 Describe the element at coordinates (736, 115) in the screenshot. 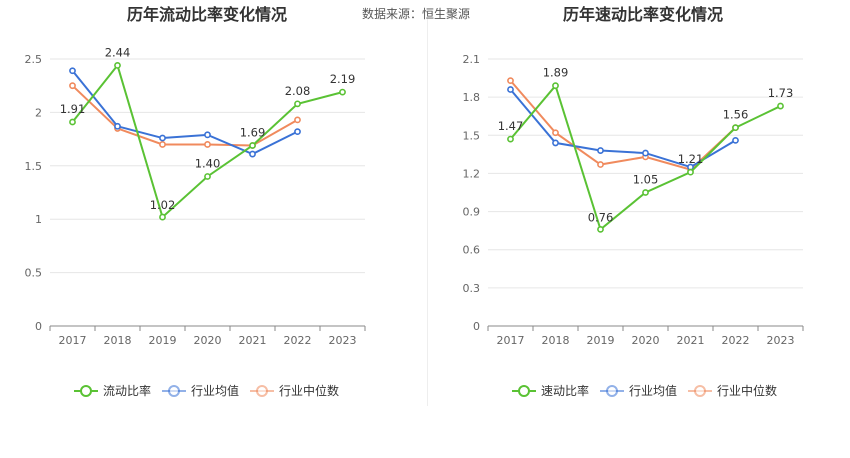

I see `data-label: 1.56` at that location.